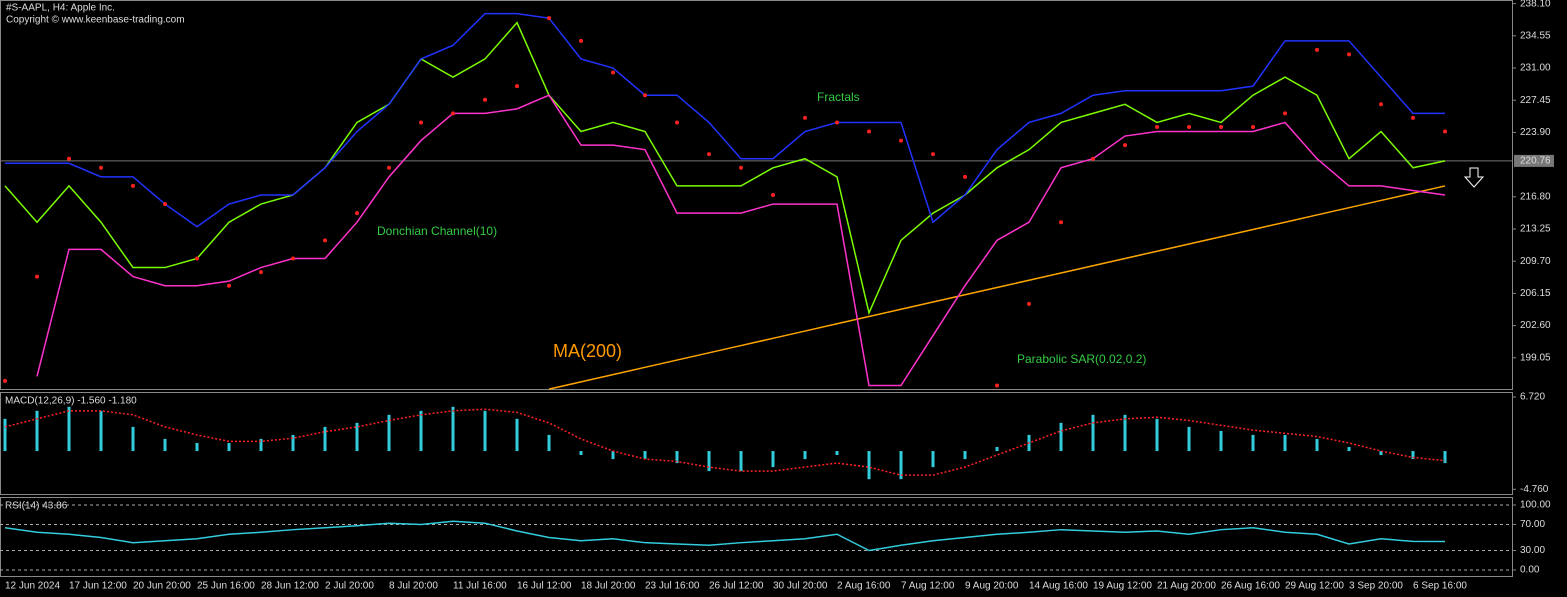 Image resolution: width=1567 pixels, height=597 pixels. What do you see at coordinates (226, 586) in the screenshot?
I see `x-tick-label: 25 Jun 16:00` at bounding box center [226, 586].